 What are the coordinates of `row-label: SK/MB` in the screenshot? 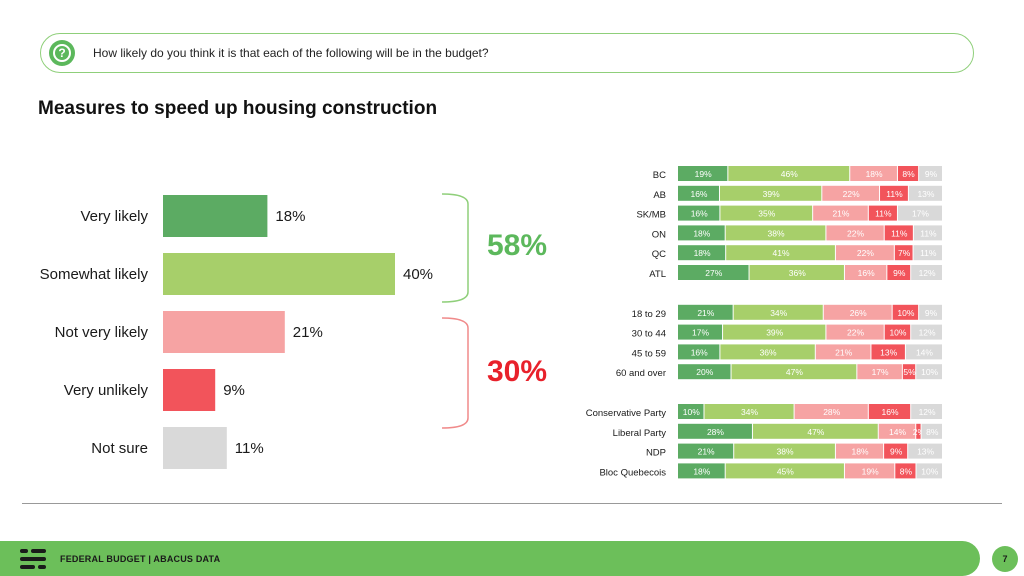 It's located at (651, 215).